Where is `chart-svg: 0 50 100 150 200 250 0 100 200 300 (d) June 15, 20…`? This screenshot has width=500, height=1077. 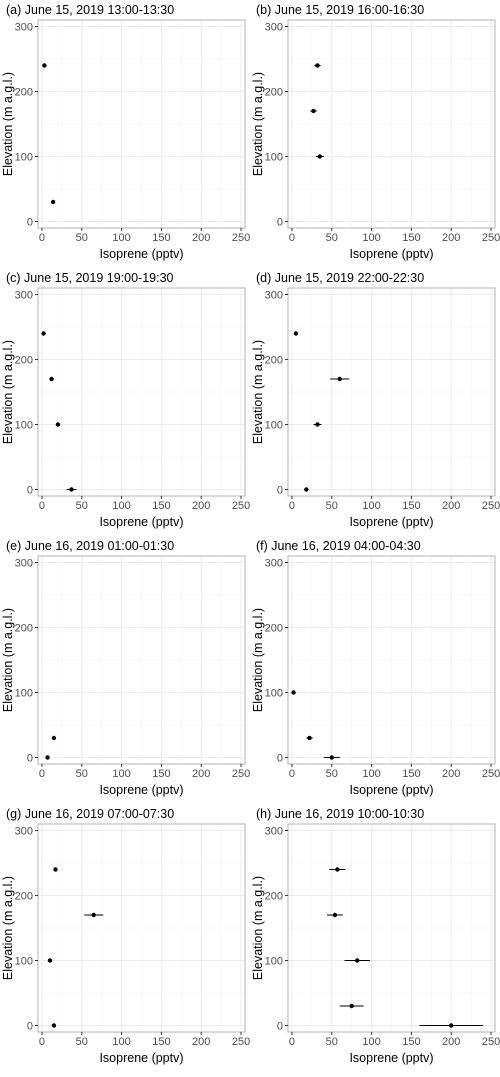 chart-svg: 0 50 100 150 200 250 0 100 200 300 (d) June 15, 20… is located at coordinates (375, 400).